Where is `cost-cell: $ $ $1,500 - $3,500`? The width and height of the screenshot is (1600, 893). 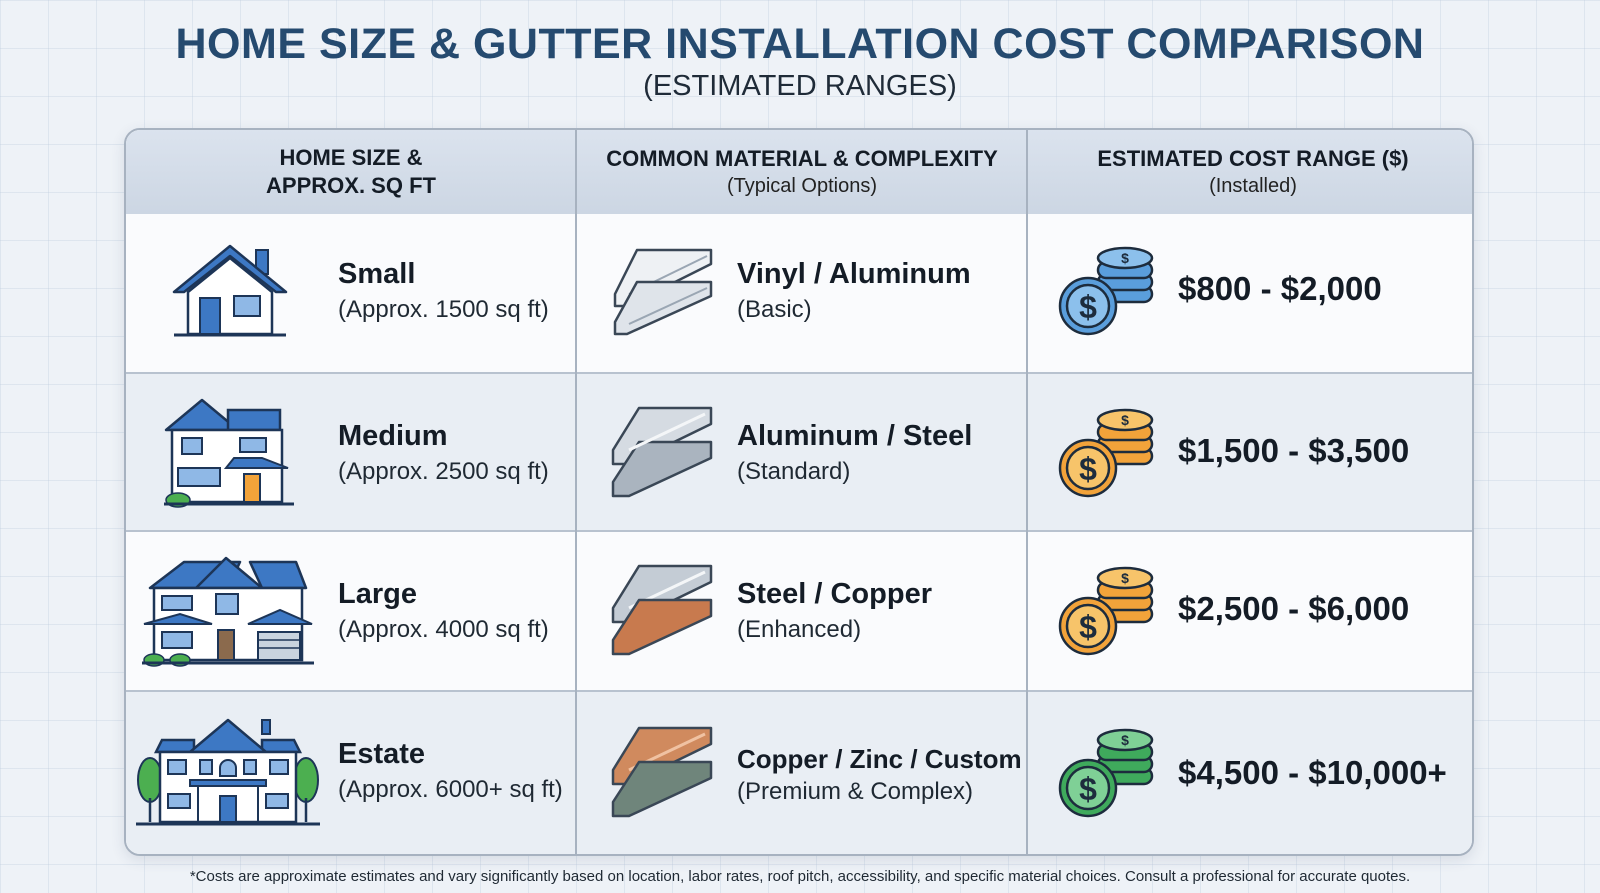 cost-cell: $ $ $1,500 - $3,500 is located at coordinates (1250, 452).